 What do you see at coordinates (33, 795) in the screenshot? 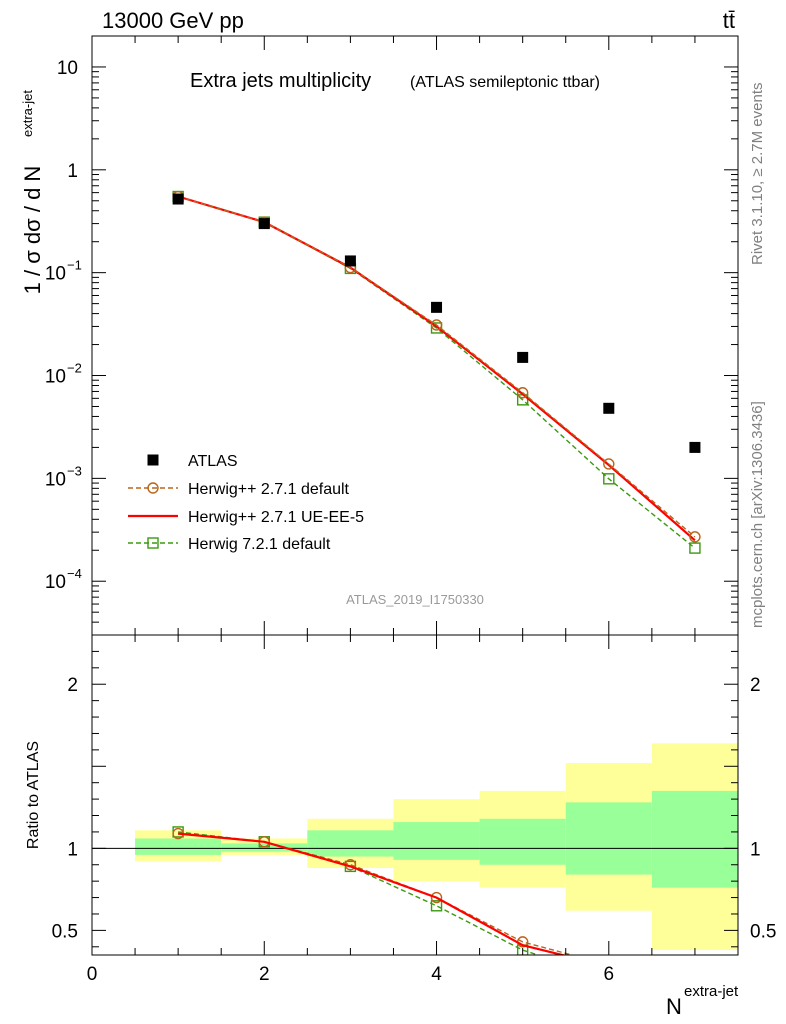
I see `ratio-y-axis-label: Ratio to ATLAS` at bounding box center [33, 795].